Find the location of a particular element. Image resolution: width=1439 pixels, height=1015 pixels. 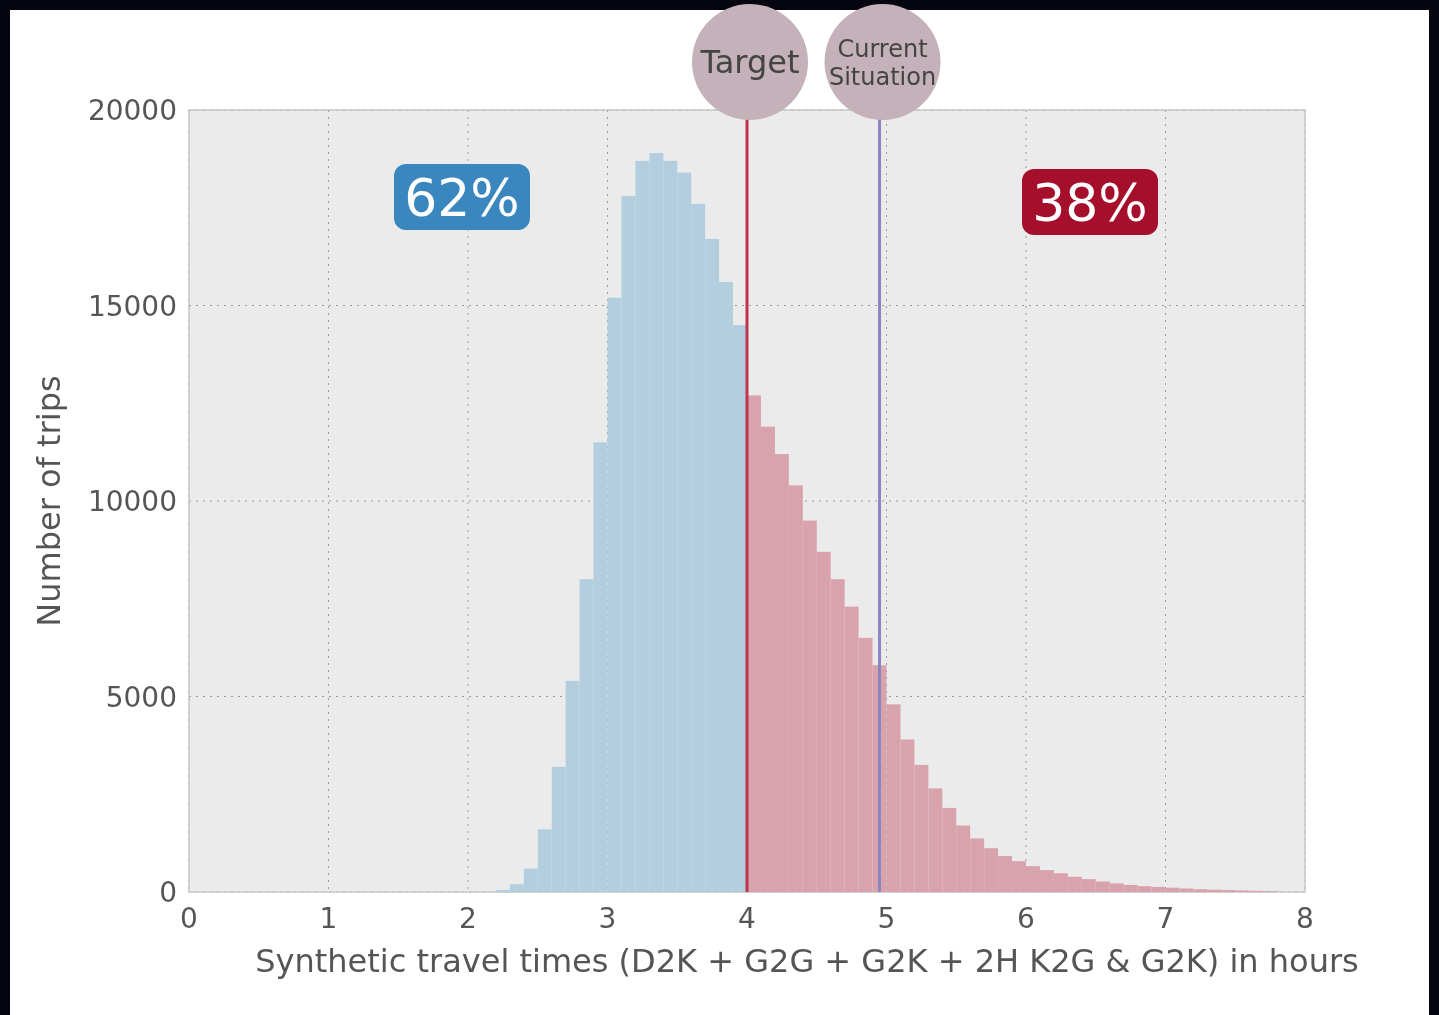

x-tick-label: 6 is located at coordinates (1026, 918).